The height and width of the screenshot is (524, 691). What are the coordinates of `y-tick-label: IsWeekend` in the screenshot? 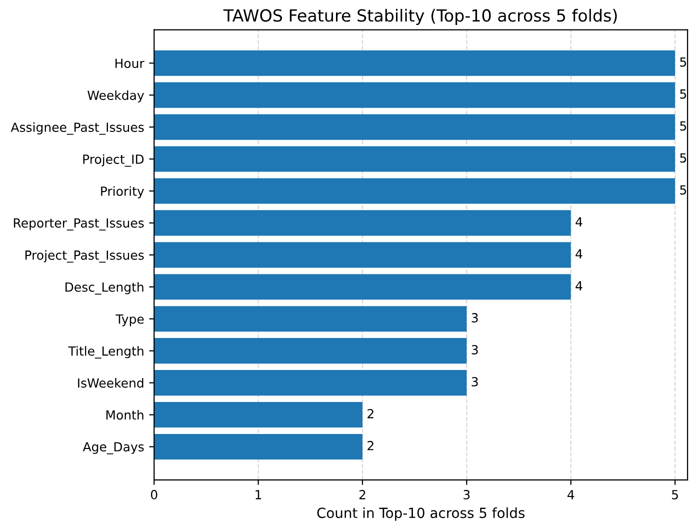 It's located at (111, 383).